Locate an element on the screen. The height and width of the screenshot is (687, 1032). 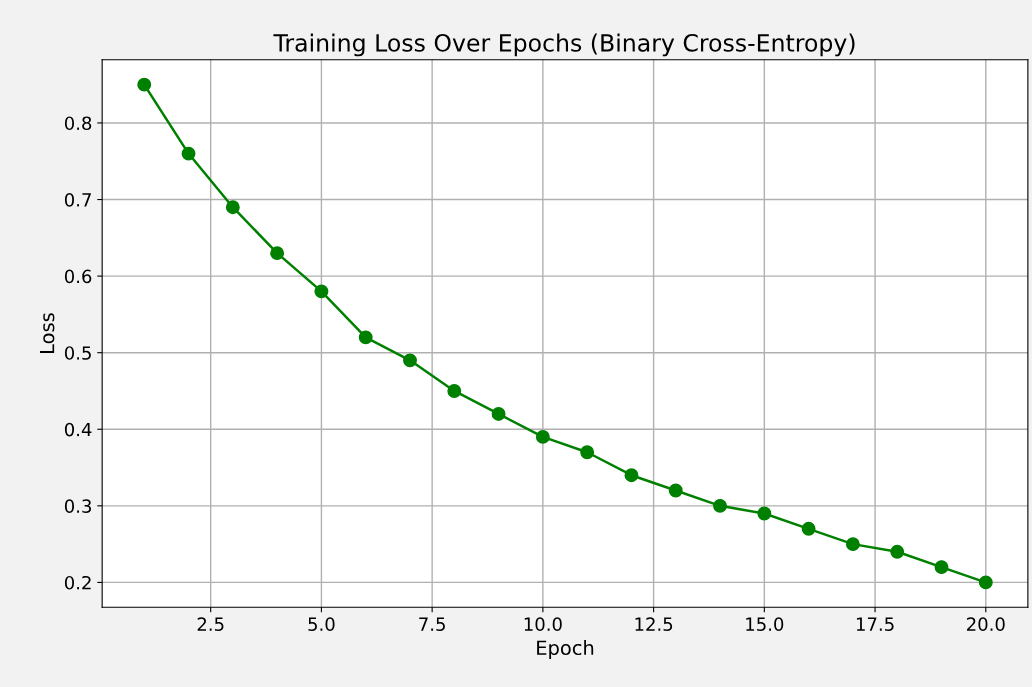
y-tick-label: 0.8 is located at coordinates (78, 123).